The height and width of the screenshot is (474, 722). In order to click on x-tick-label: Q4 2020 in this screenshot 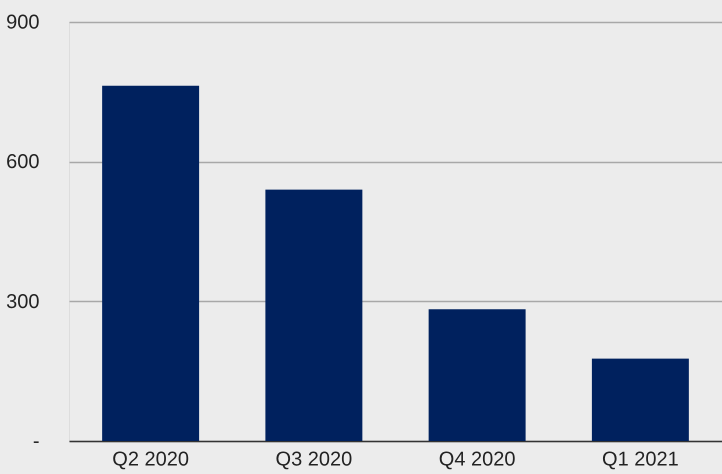, I will do `click(477, 459)`.